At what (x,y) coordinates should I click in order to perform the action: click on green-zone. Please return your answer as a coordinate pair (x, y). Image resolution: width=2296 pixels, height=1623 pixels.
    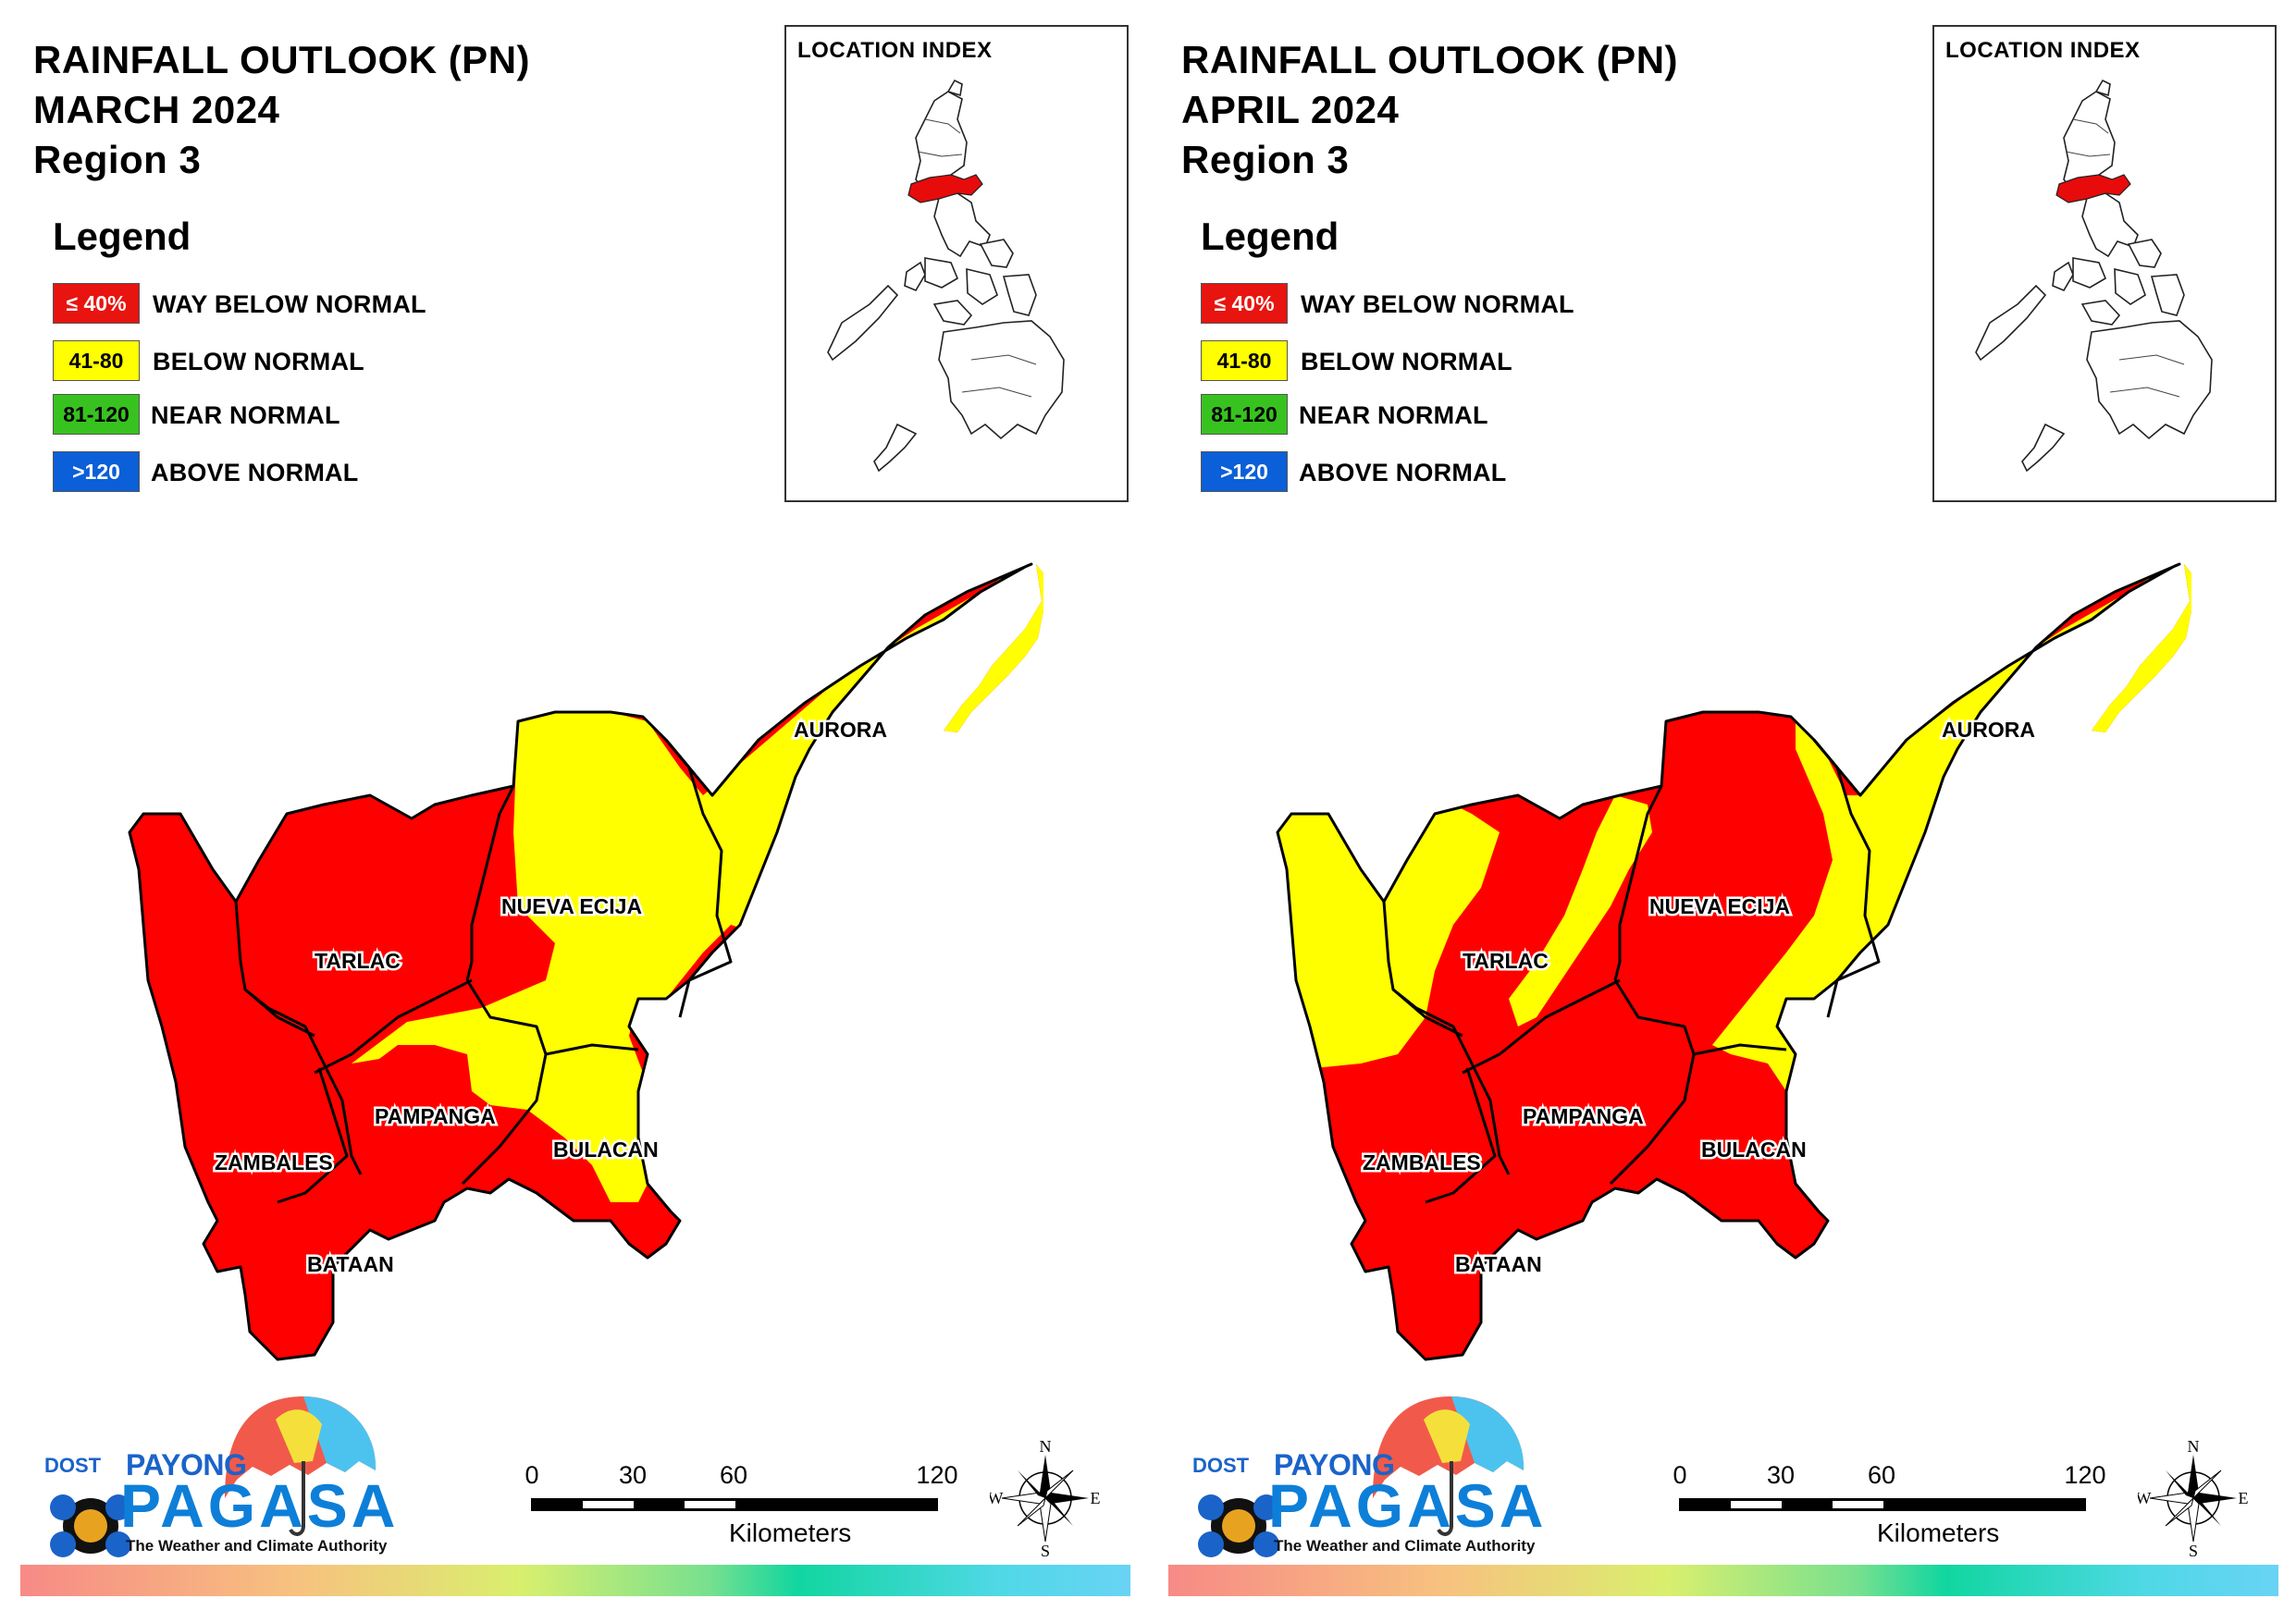
    Looking at the image, I should click on (2059, 1003).